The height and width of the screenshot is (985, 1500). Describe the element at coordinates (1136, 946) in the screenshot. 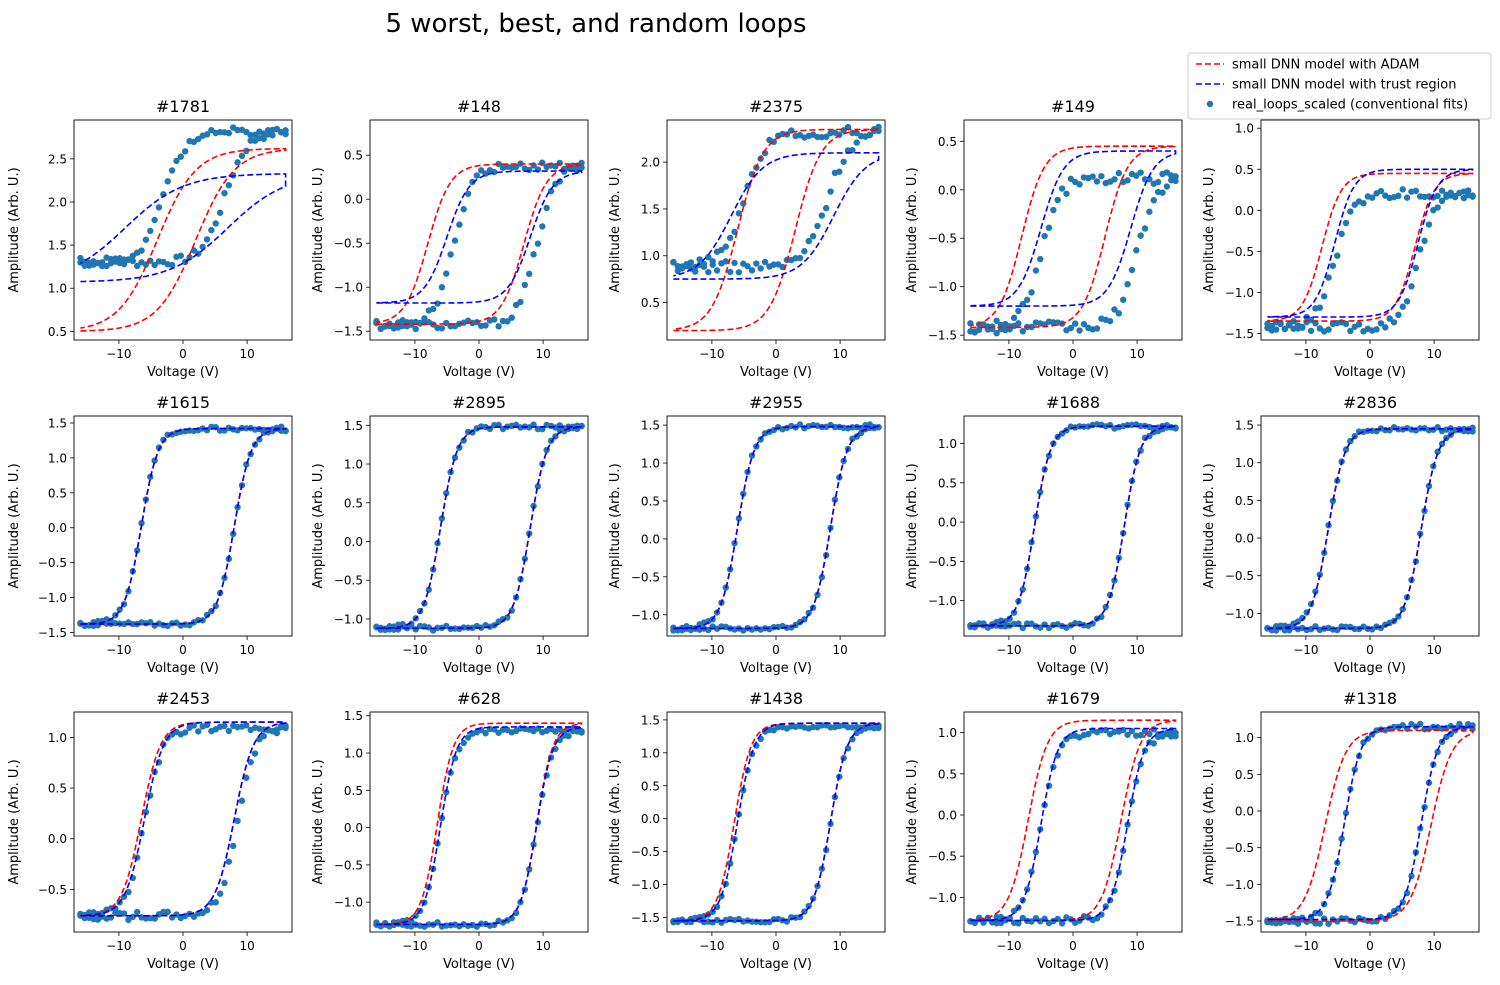

I see `x-tick-label: 10` at that location.